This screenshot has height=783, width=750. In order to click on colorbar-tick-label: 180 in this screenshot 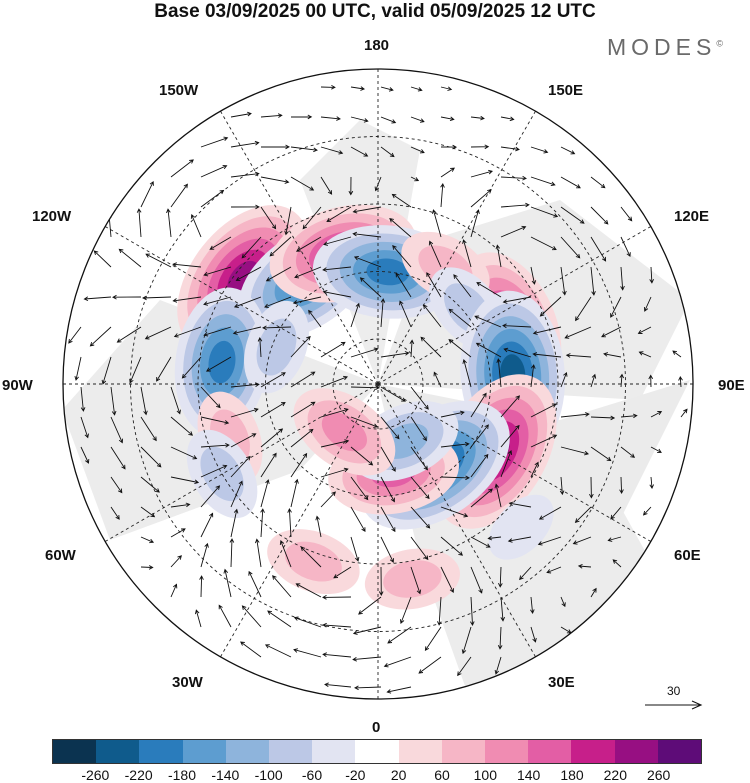, I will do `click(572, 775)`.